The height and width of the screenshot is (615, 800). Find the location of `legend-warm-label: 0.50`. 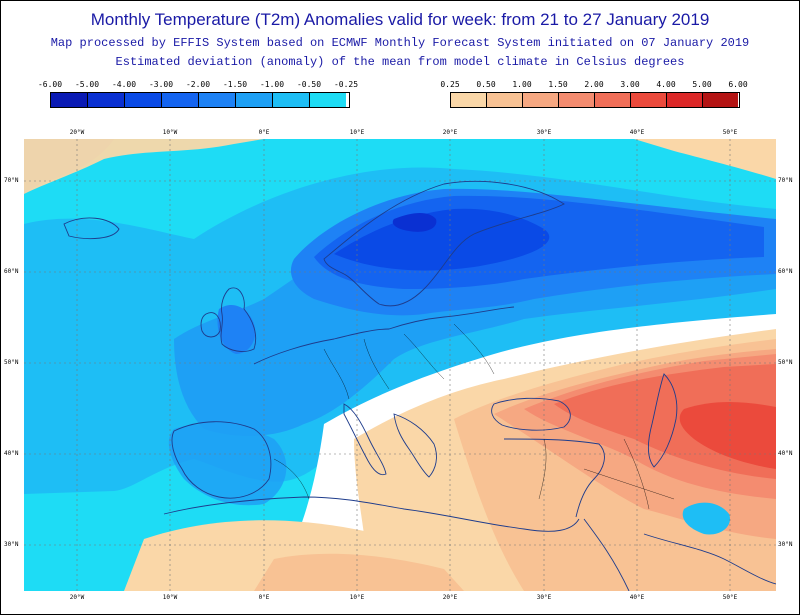

legend-warm-label: 0.50 is located at coordinates (486, 84).